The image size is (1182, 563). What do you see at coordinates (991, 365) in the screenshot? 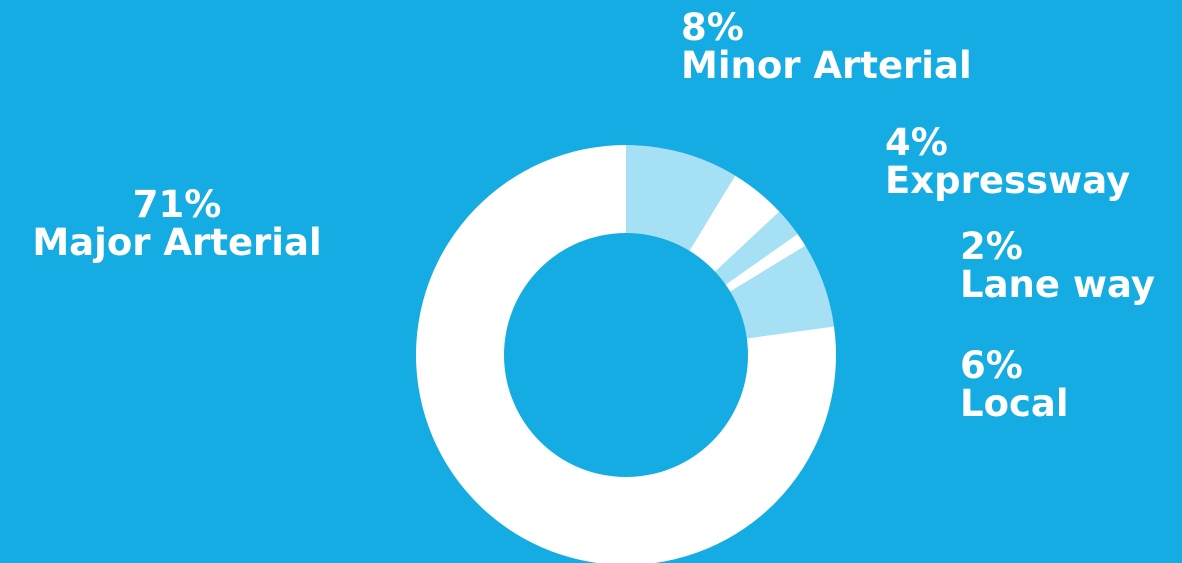
I see `label-local-percent: 6%` at bounding box center [991, 365].